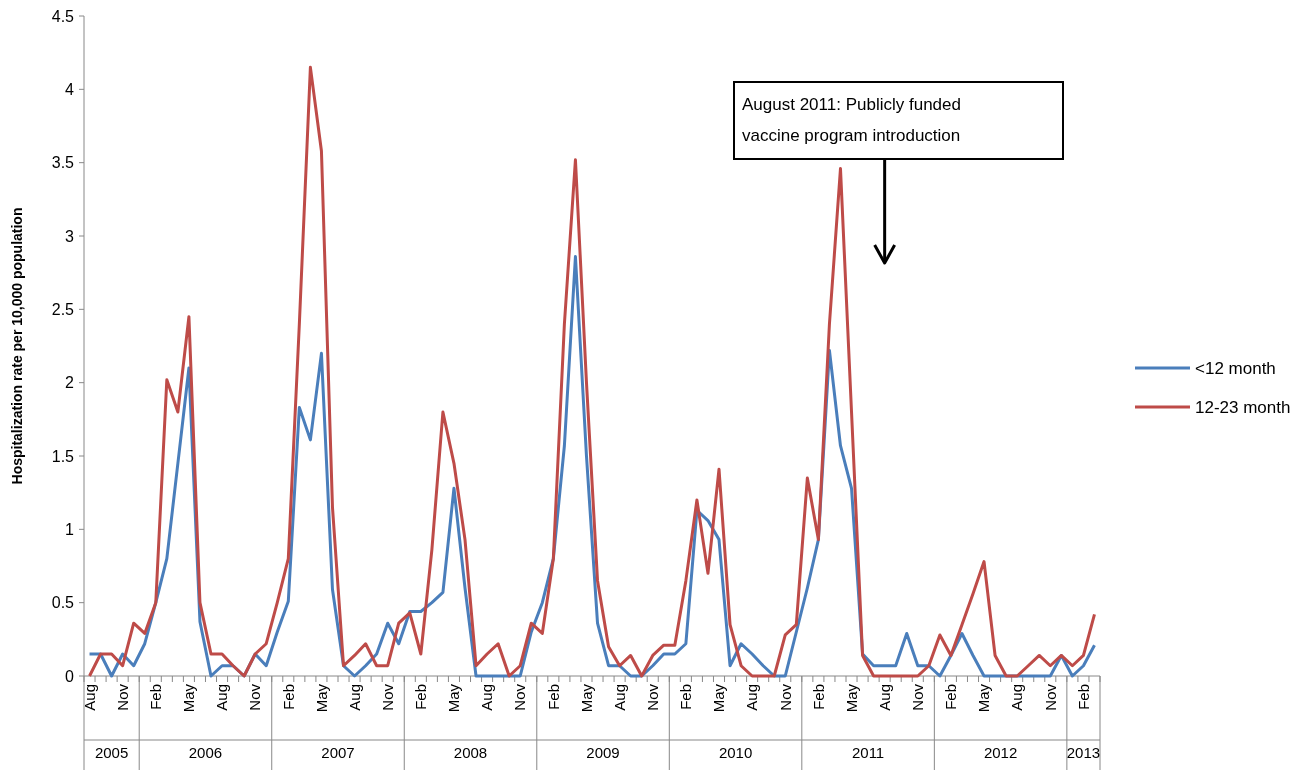  I want to click on text: 2007, so click(338, 752).